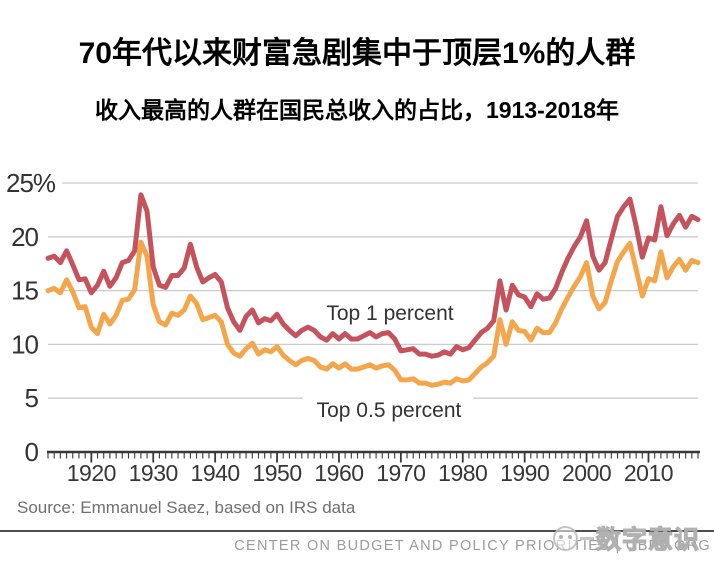  I want to click on x-axis-labels: 1920 1930 1940 1950 1960 1970 1980 1990 2000 2010, so click(370, 473).